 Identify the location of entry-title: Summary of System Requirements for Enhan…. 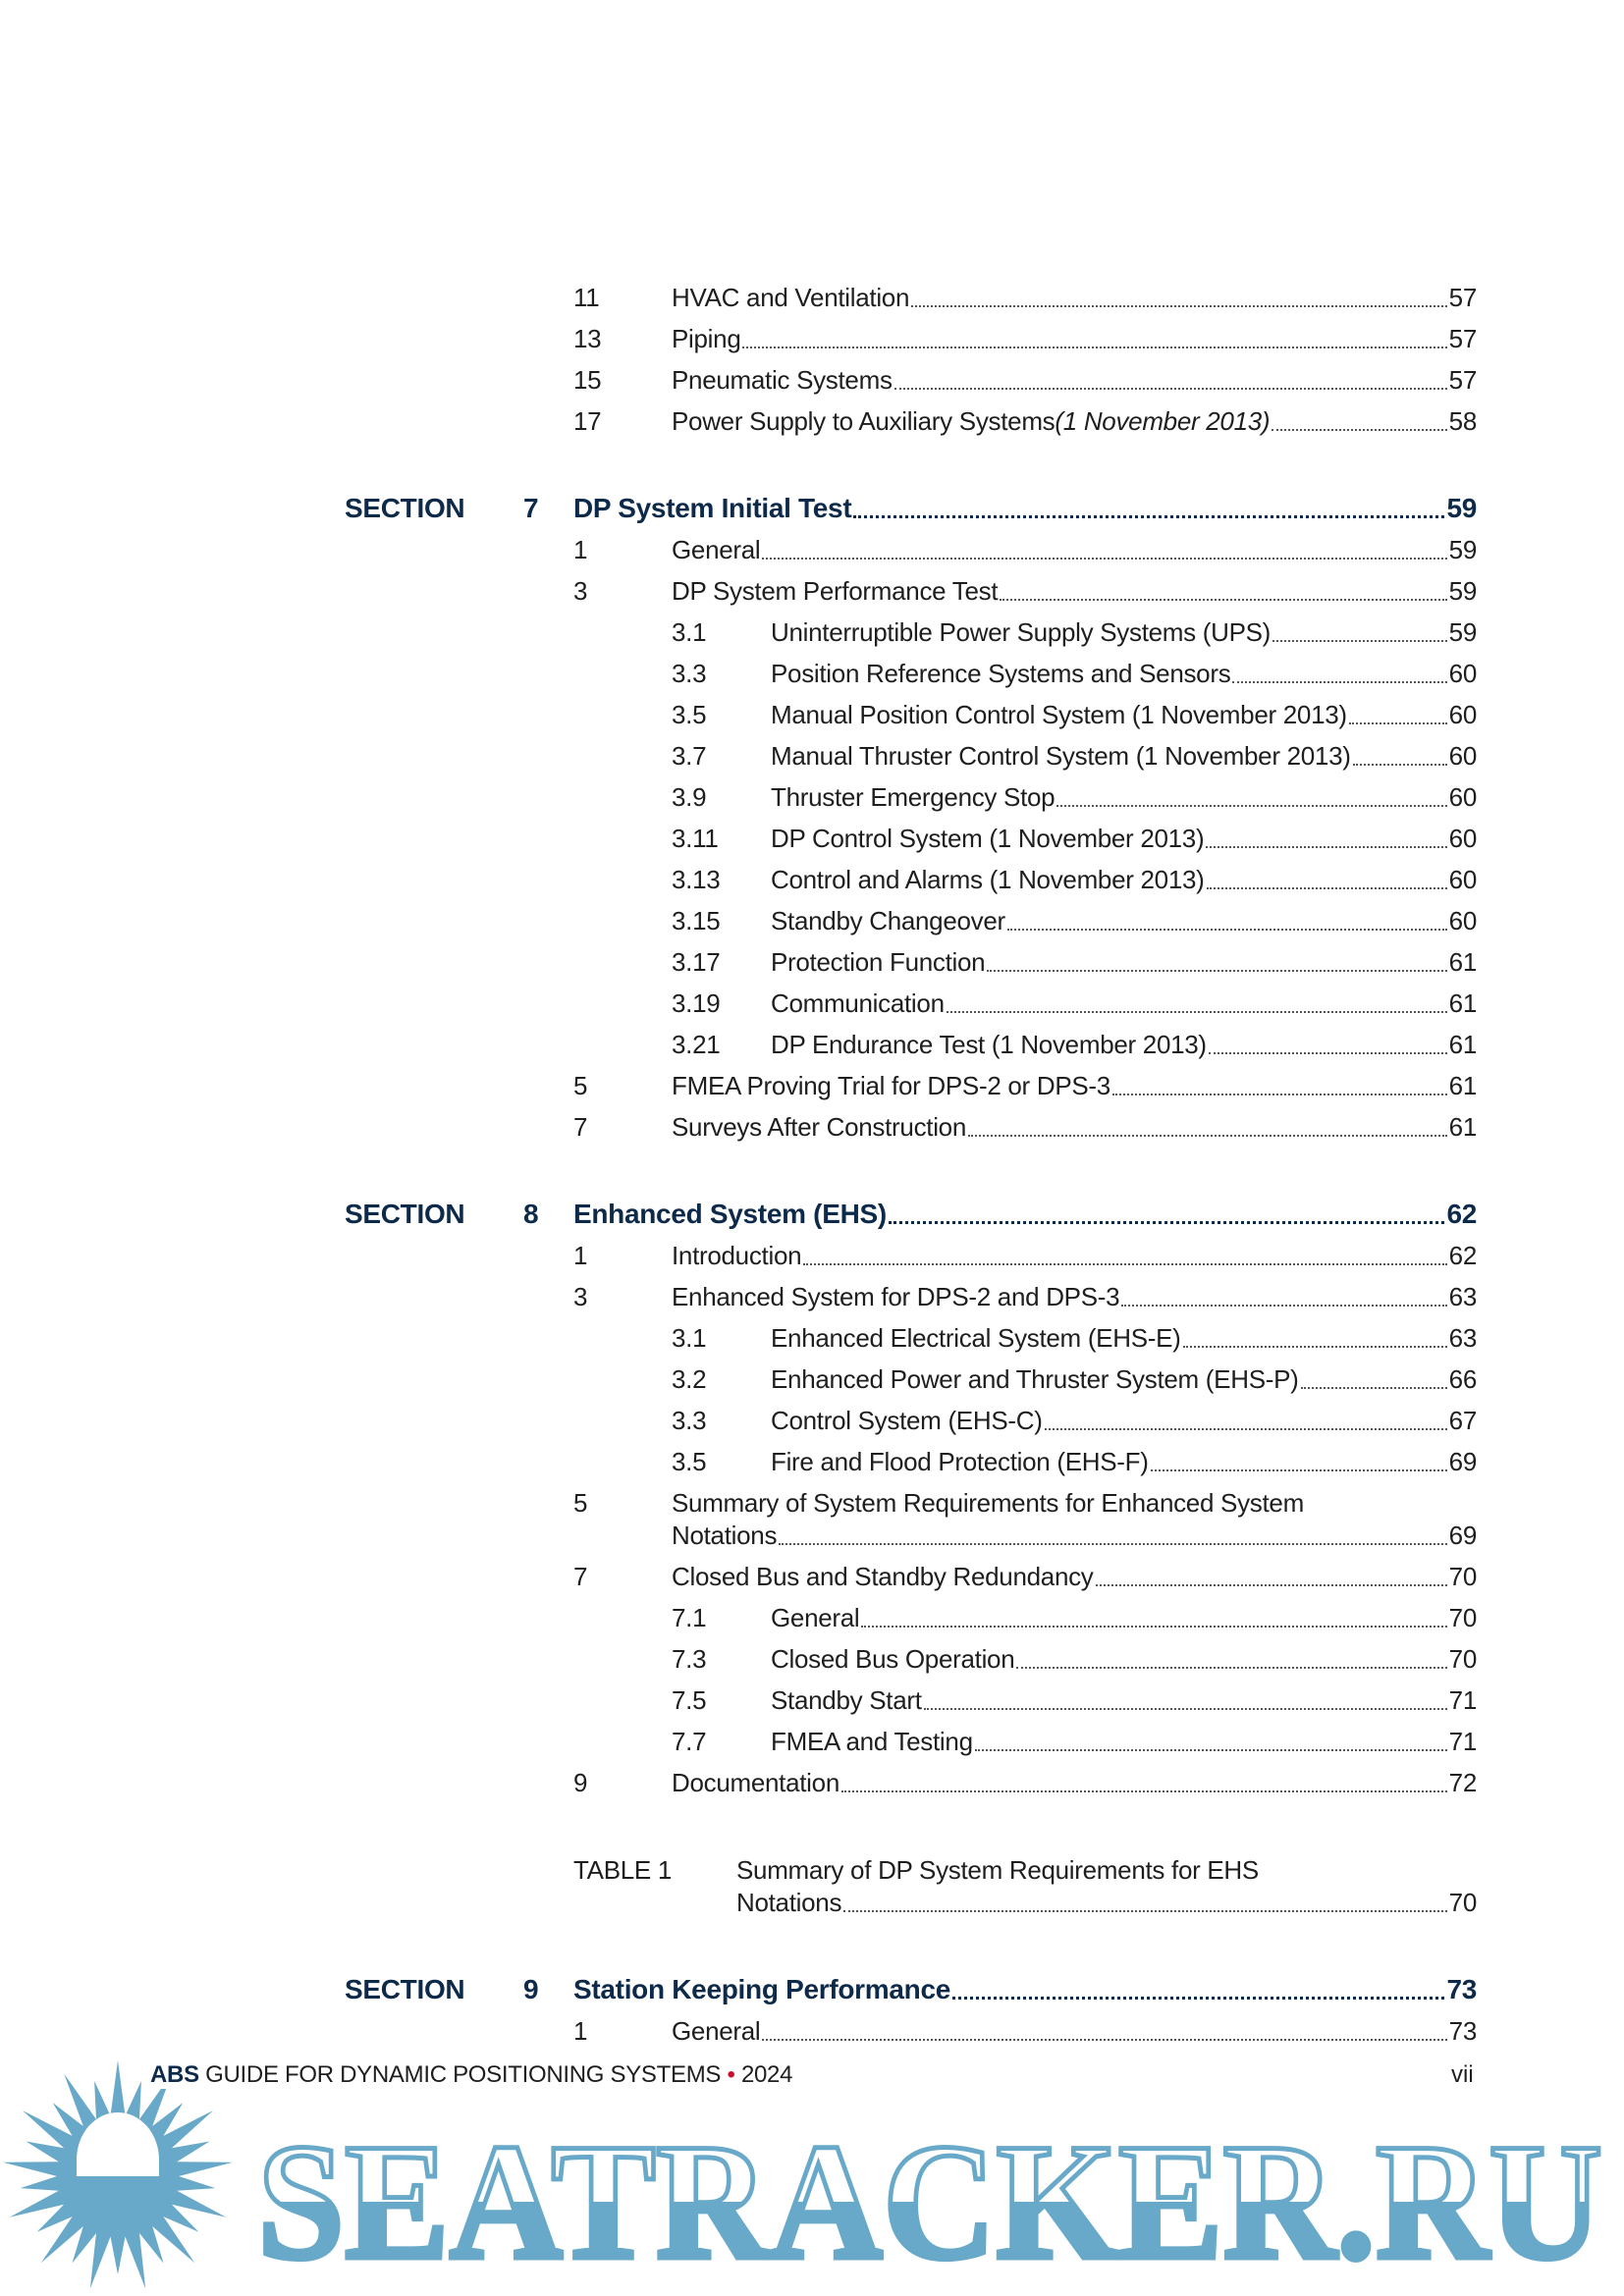
(988, 1503).